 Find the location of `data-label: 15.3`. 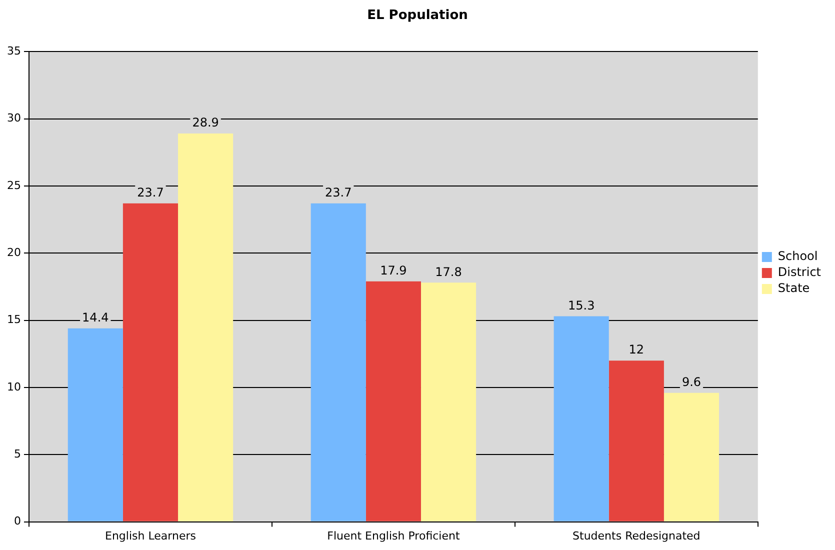

data-label: 15.3 is located at coordinates (581, 305).